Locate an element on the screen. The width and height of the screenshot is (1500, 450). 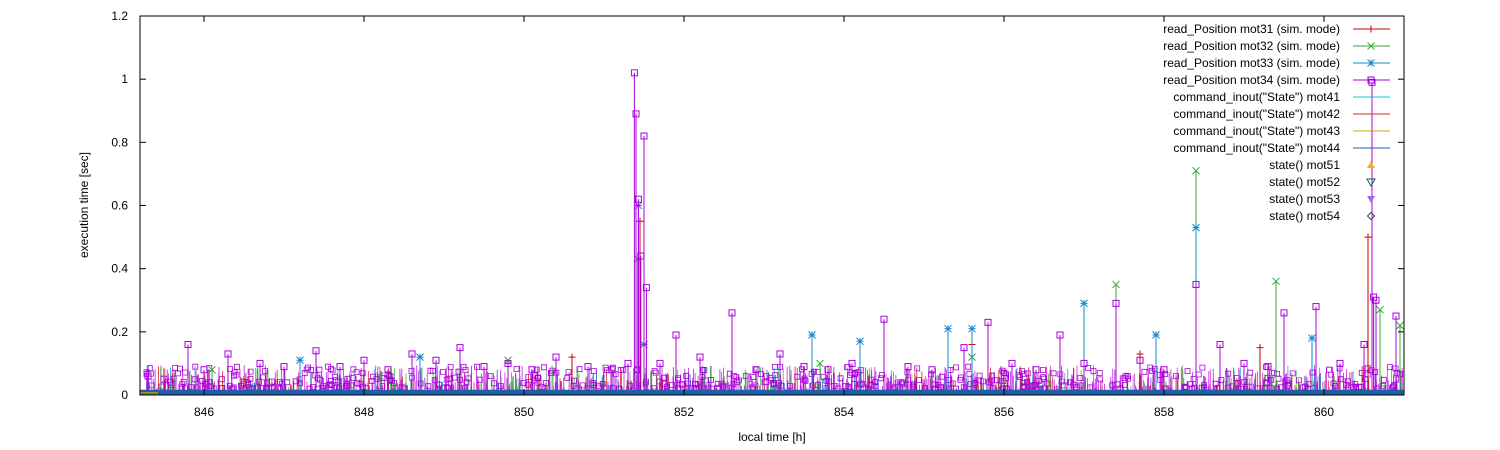
legend-label: read_Position mot33 (sim. mode) is located at coordinates (1251, 63).